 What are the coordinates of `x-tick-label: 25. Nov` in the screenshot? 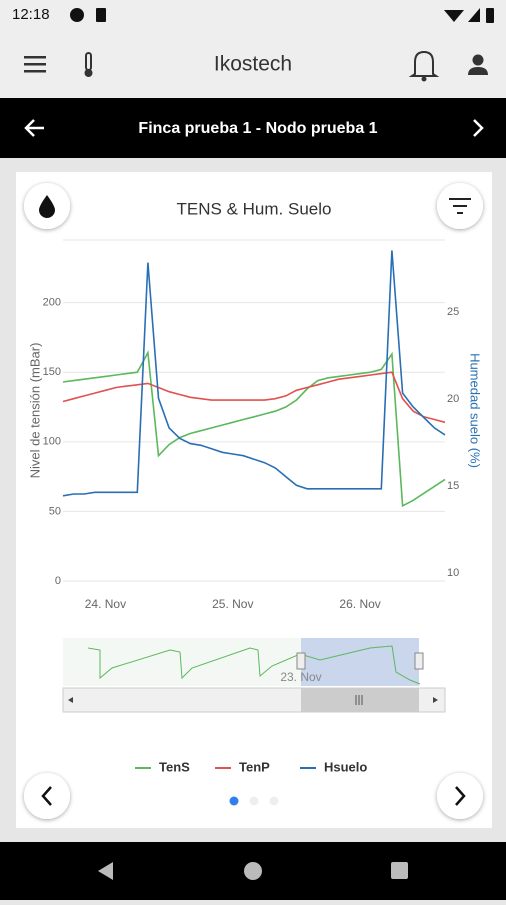 It's located at (232, 604).